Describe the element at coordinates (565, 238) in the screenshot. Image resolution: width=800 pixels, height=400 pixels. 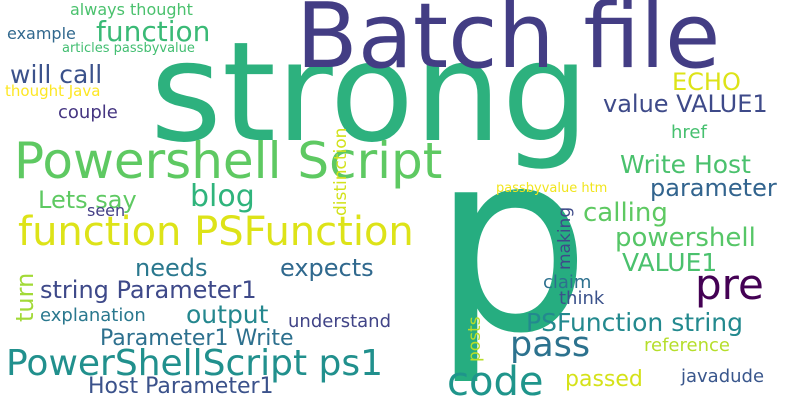
I see `word-making: making` at that location.